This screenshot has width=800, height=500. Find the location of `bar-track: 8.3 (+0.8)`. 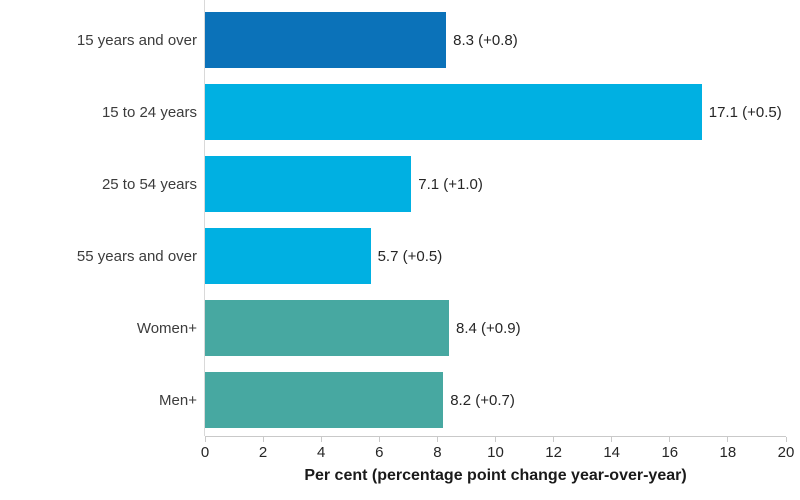

bar-track: 8.3 (+0.8) is located at coordinates (495, 40).